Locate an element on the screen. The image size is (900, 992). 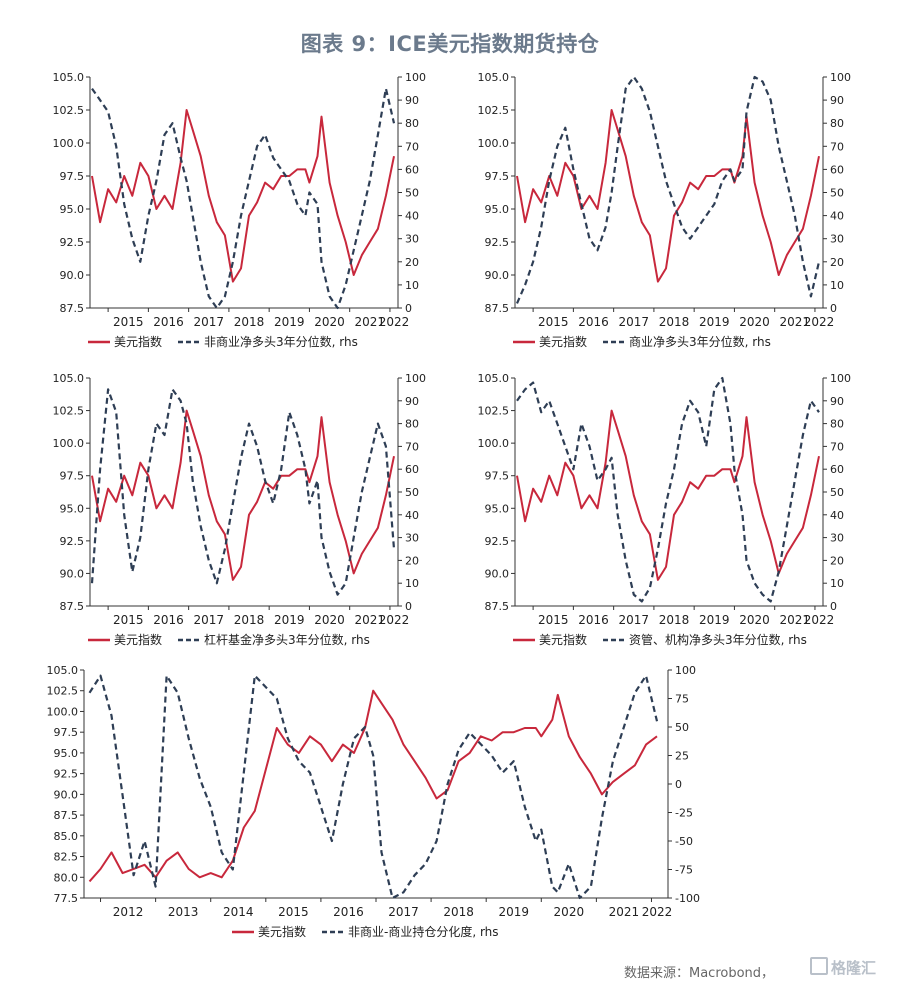
page-title: 图表 9：ICE美元指数期货持仓 is located at coordinates (450, 44).